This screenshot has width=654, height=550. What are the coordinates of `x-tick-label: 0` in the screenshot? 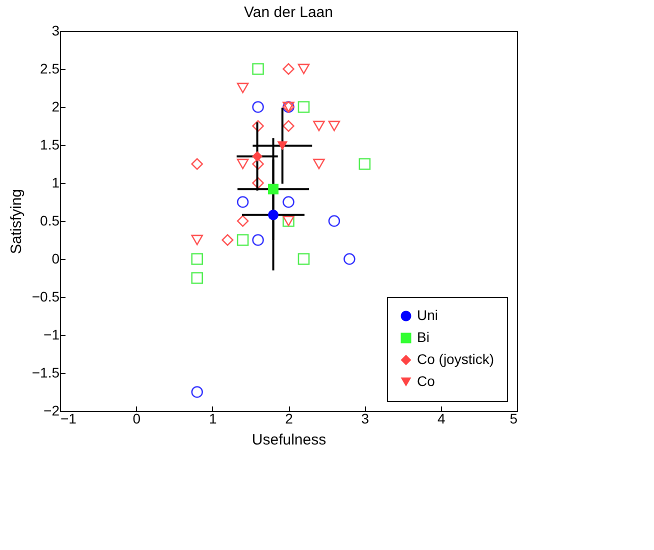 It's located at (136, 418).